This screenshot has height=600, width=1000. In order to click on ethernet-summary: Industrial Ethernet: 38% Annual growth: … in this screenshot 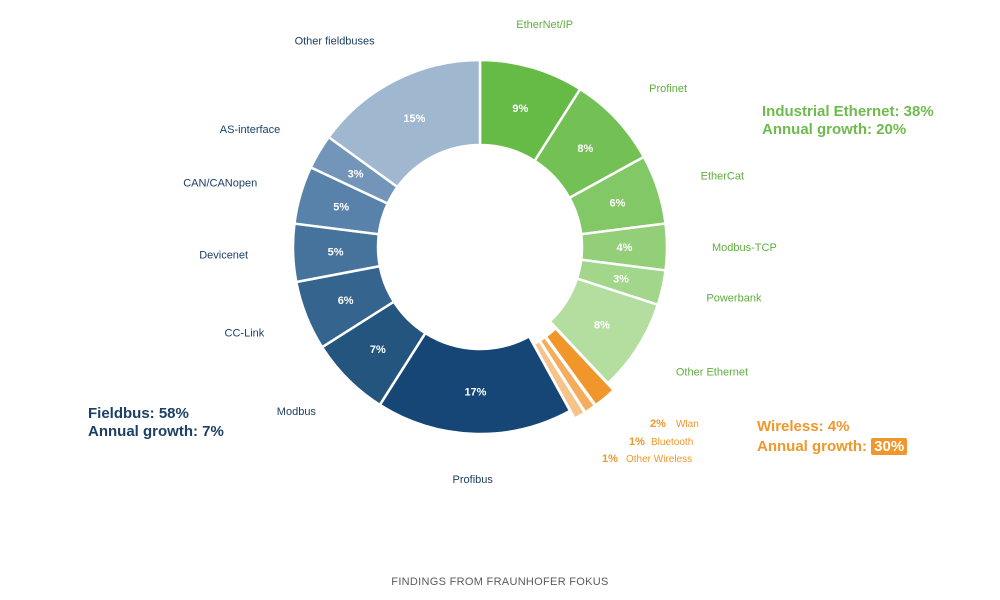, I will do `click(848, 121)`.